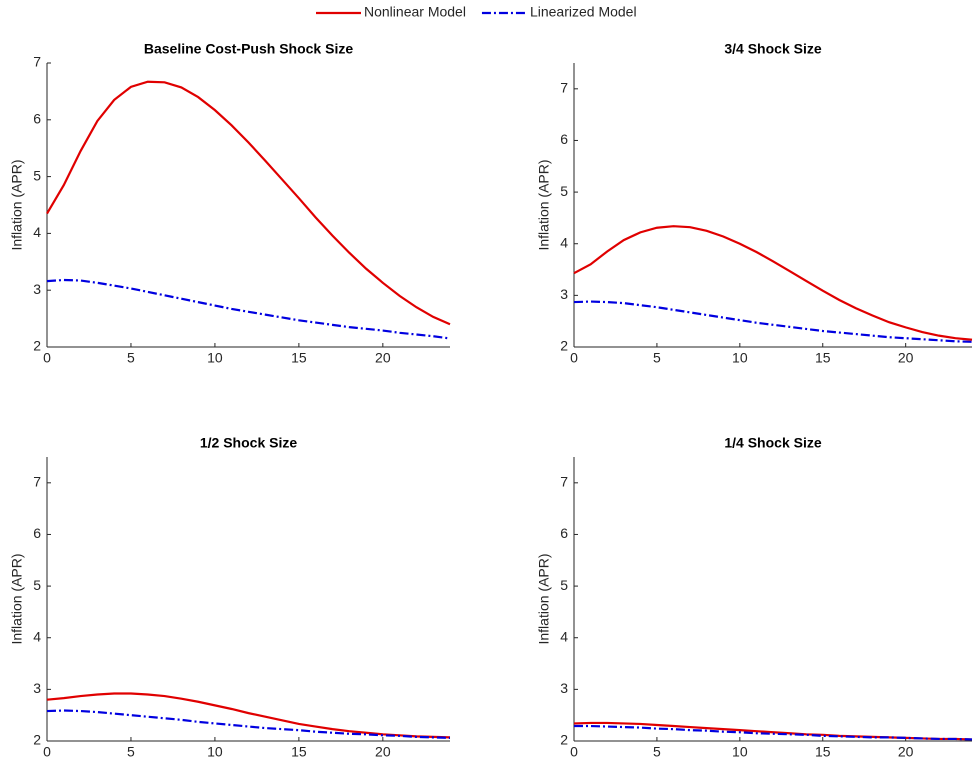  What do you see at coordinates (248, 49) in the screenshot?
I see `subplot-title: Baseline Cost-Push Shock Size` at bounding box center [248, 49].